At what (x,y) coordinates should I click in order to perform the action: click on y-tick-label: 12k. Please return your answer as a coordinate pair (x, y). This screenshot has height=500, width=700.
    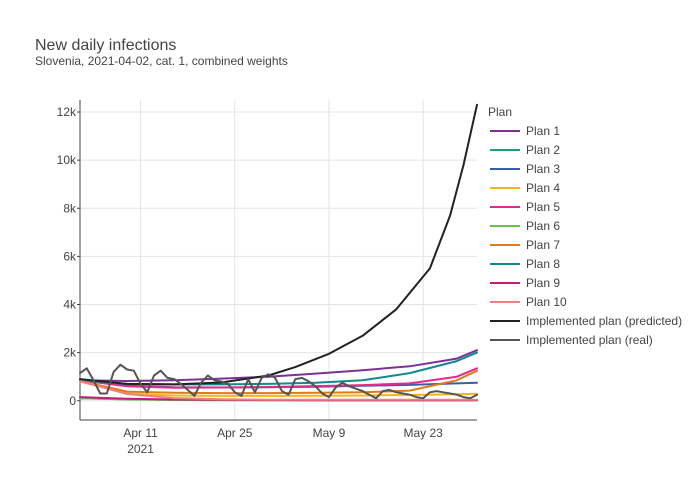
    Looking at the image, I should click on (67, 112).